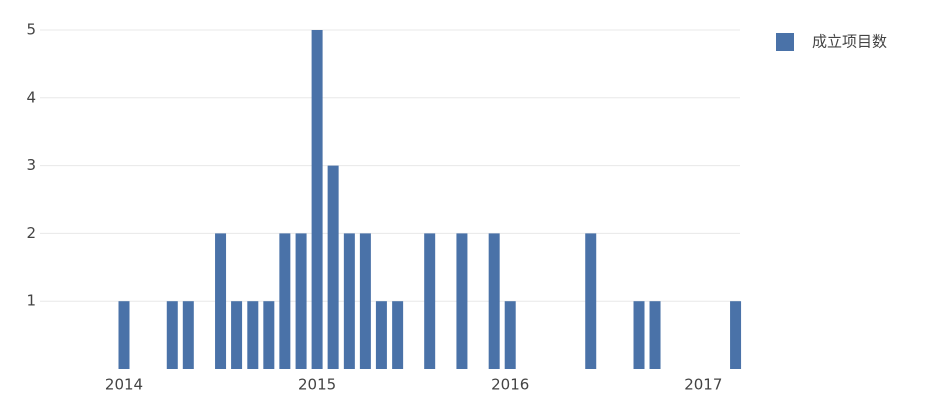 Image resolution: width=927 pixels, height=417 pixels. I want to click on y-tick-label: 3, so click(31, 165).